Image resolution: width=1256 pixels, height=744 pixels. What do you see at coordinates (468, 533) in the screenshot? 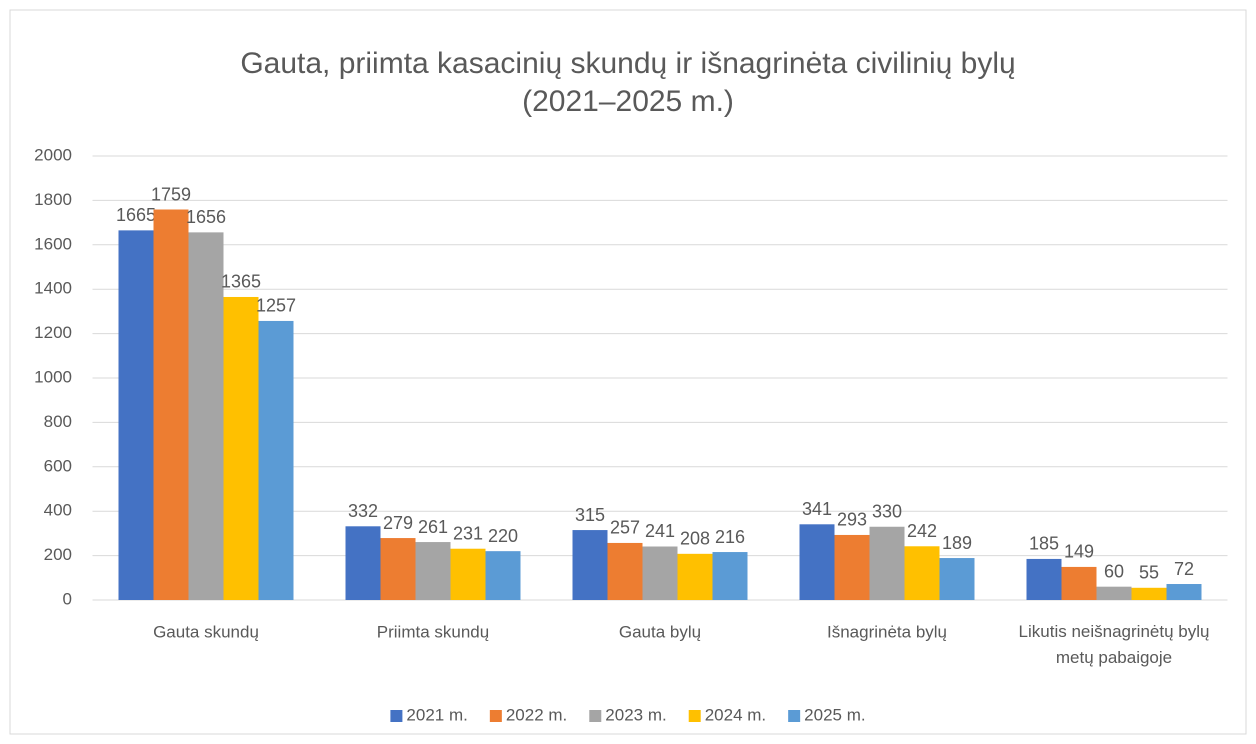
I see `data-label: 231` at bounding box center [468, 533].